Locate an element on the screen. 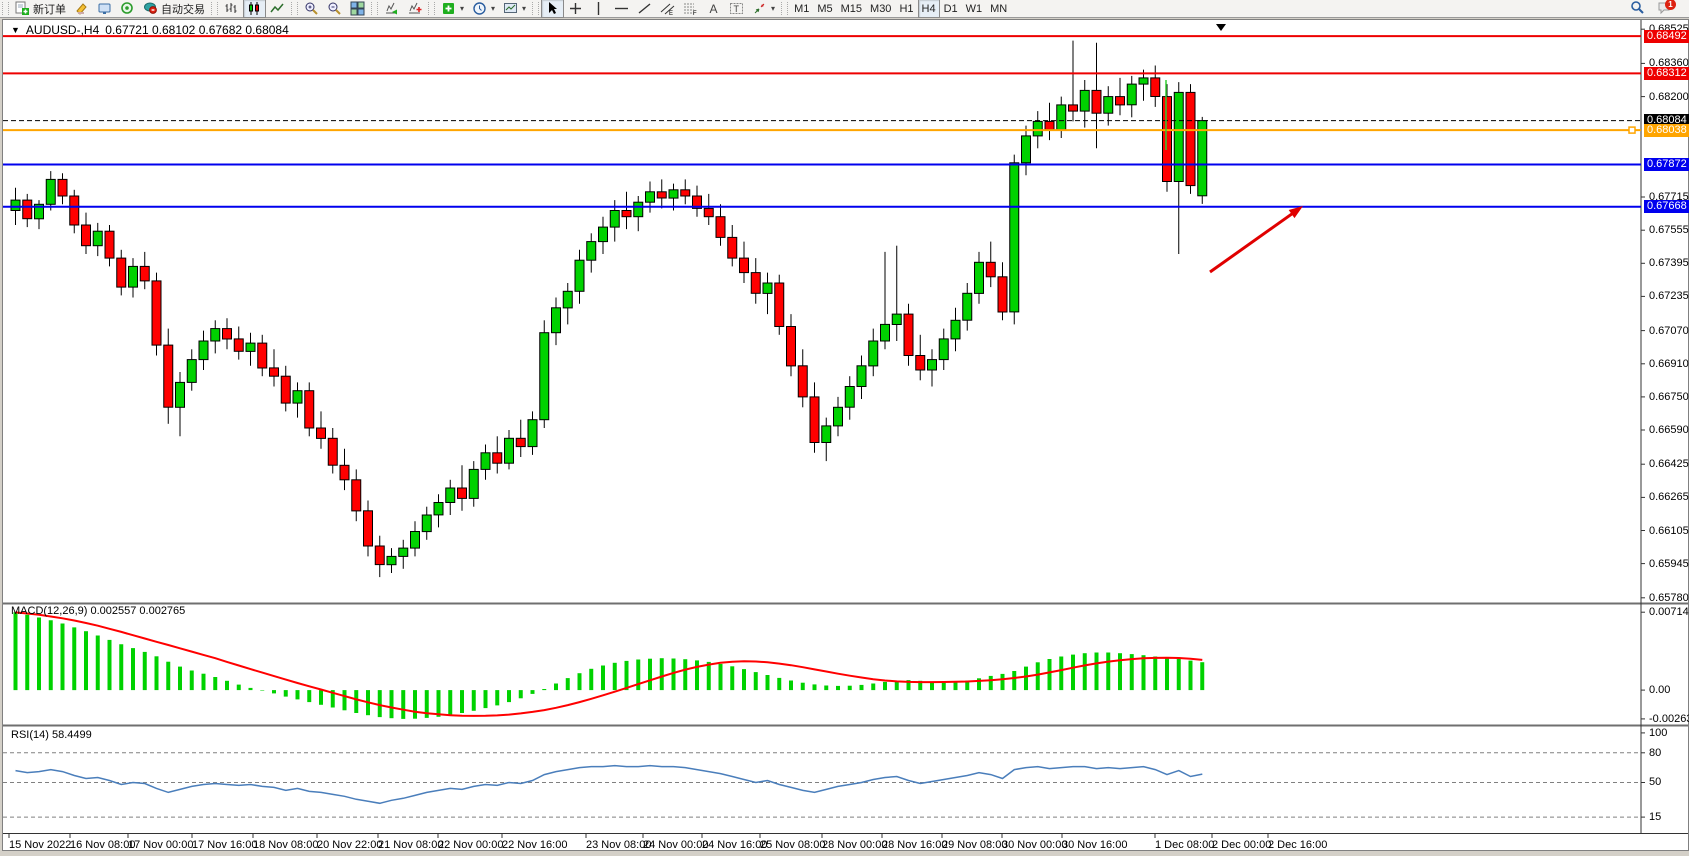 The image size is (1689, 856). arrows-tool-button: ▾ is located at coordinates (763, 9).